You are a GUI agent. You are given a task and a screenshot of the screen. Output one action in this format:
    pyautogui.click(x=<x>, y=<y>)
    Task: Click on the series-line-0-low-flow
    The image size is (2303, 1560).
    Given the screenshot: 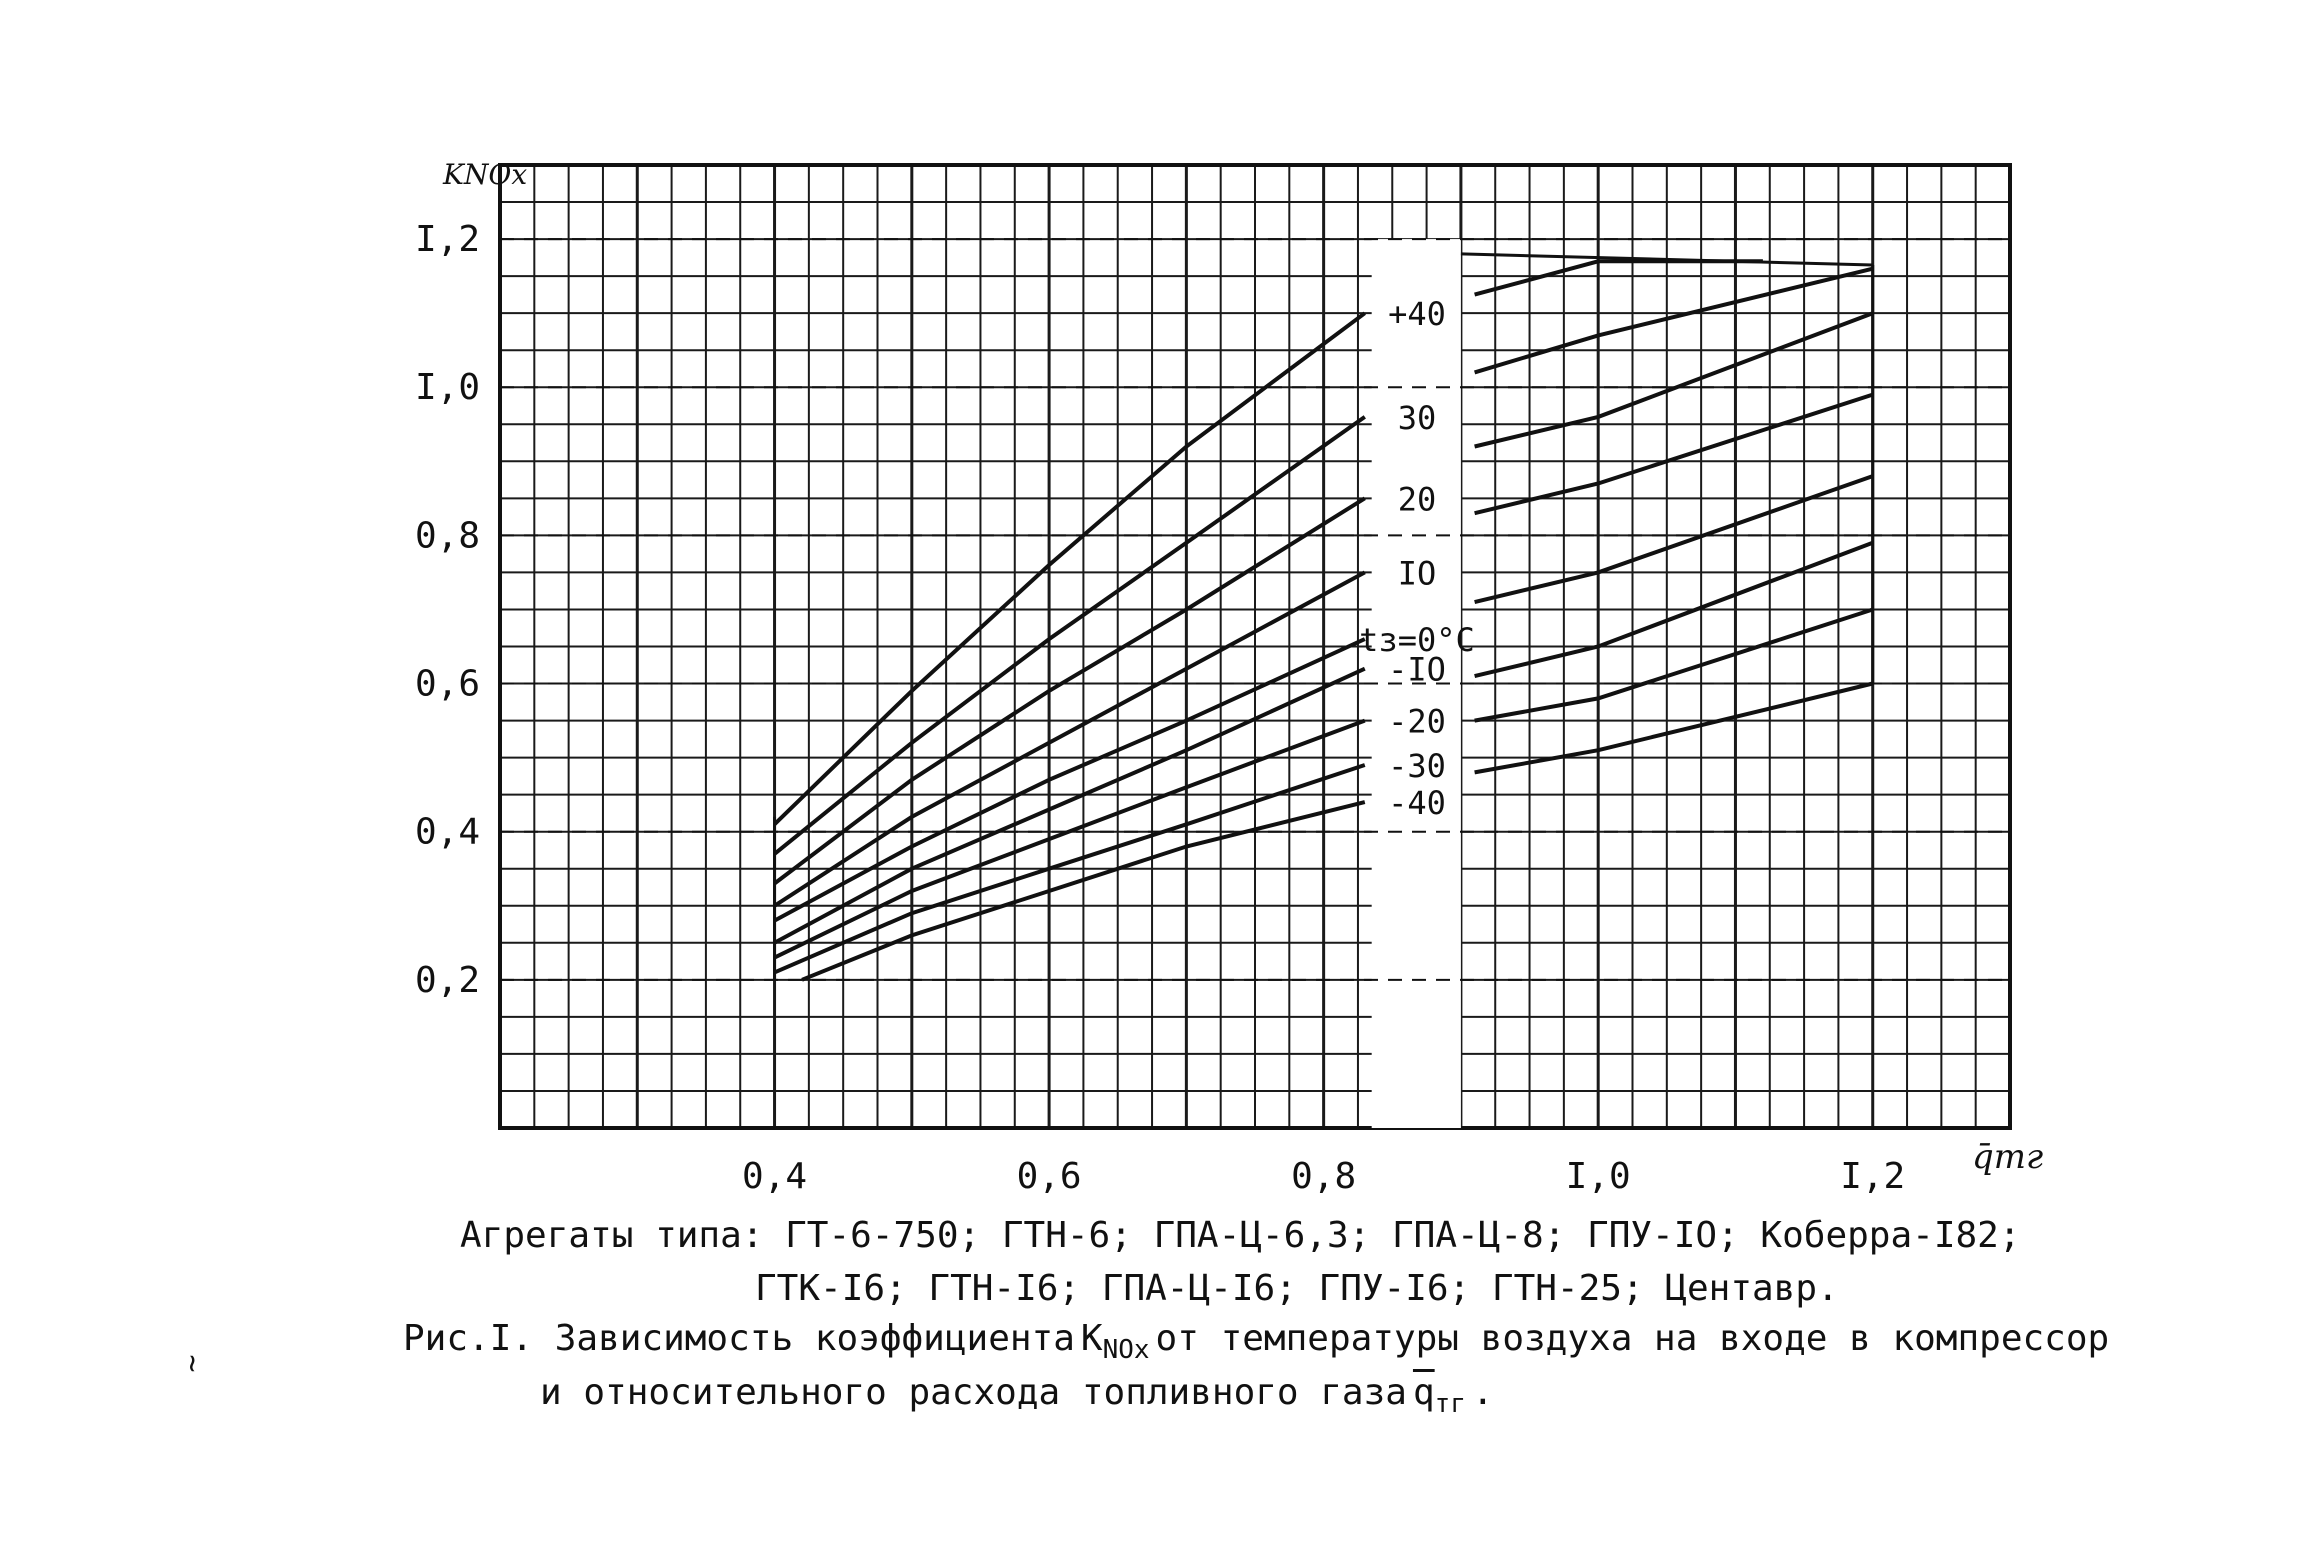 What is the action you would take?
    pyautogui.click(x=1069, y=780)
    